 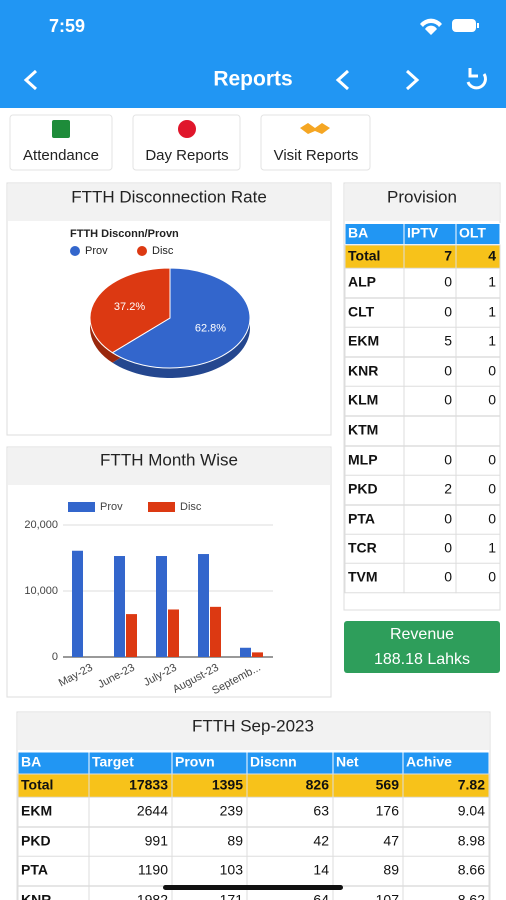 What do you see at coordinates (30, 80) in the screenshot?
I see `back-button` at bounding box center [30, 80].